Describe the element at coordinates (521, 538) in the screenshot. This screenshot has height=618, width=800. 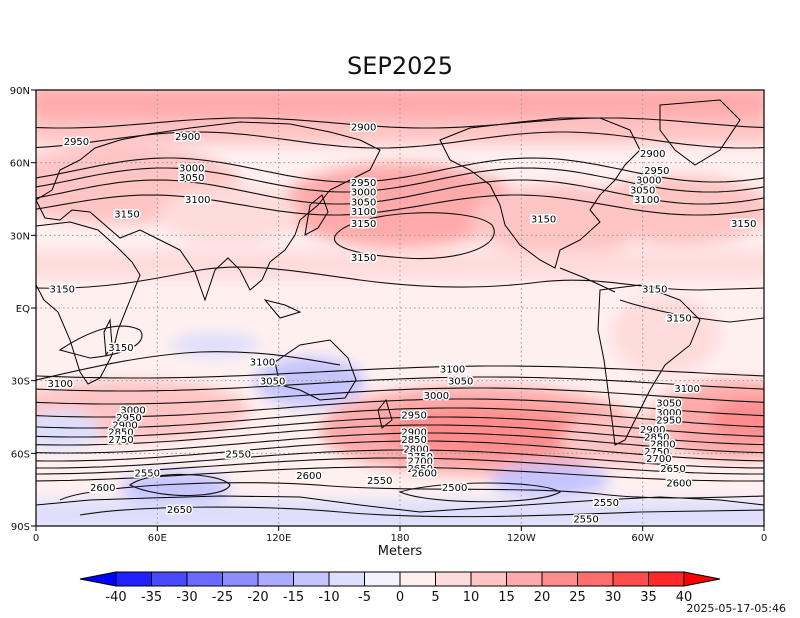
I see `lon-tick-label: 120W` at that location.